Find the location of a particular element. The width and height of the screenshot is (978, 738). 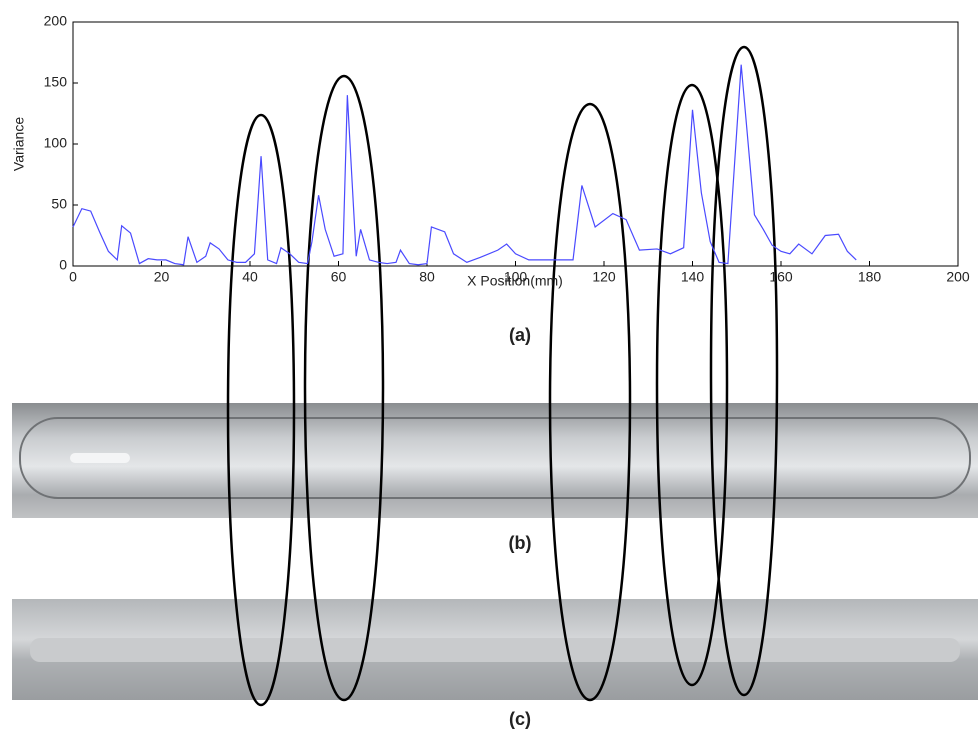

weld-outline is located at coordinates (495, 458).